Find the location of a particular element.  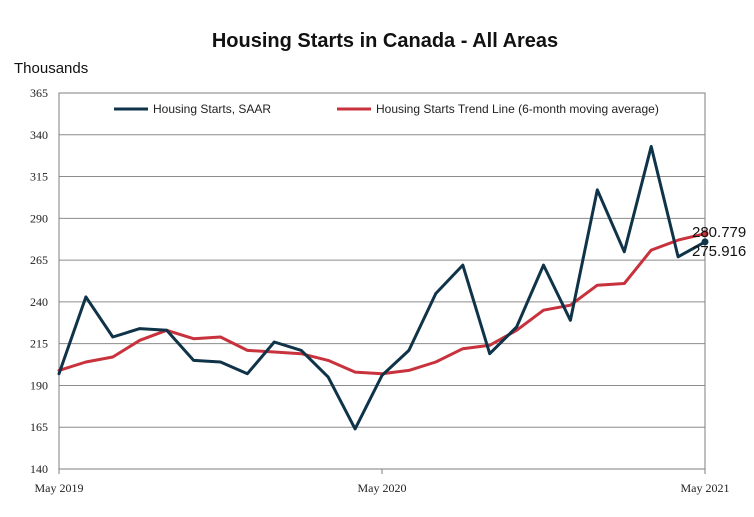

y-tick-label: 290 is located at coordinates (39, 218).